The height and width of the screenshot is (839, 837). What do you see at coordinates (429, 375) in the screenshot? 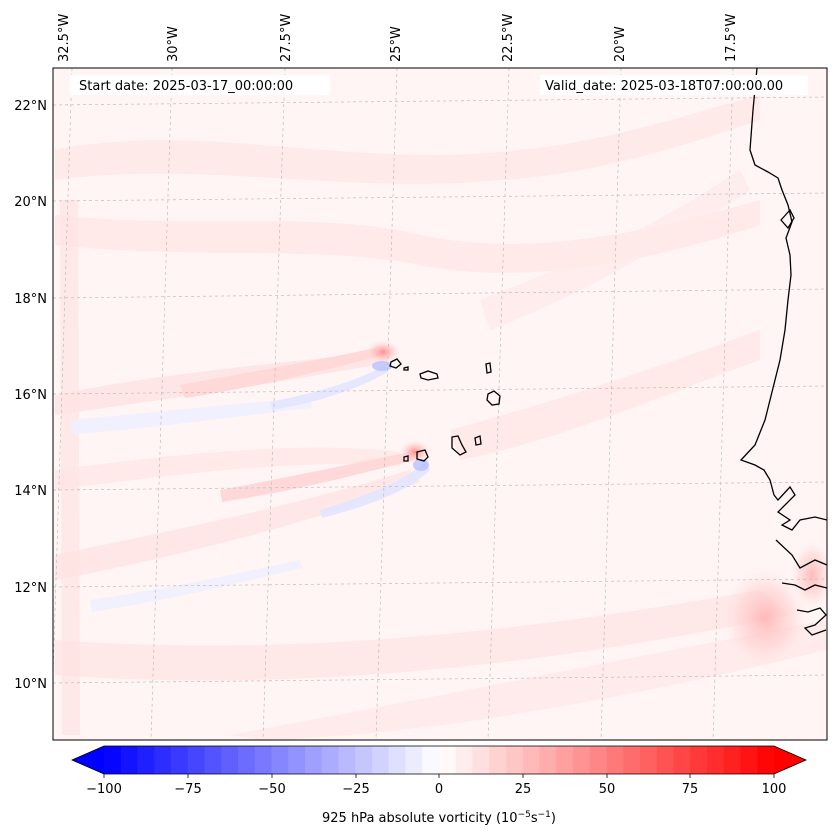
I see `island-sao-nicolau` at bounding box center [429, 375].